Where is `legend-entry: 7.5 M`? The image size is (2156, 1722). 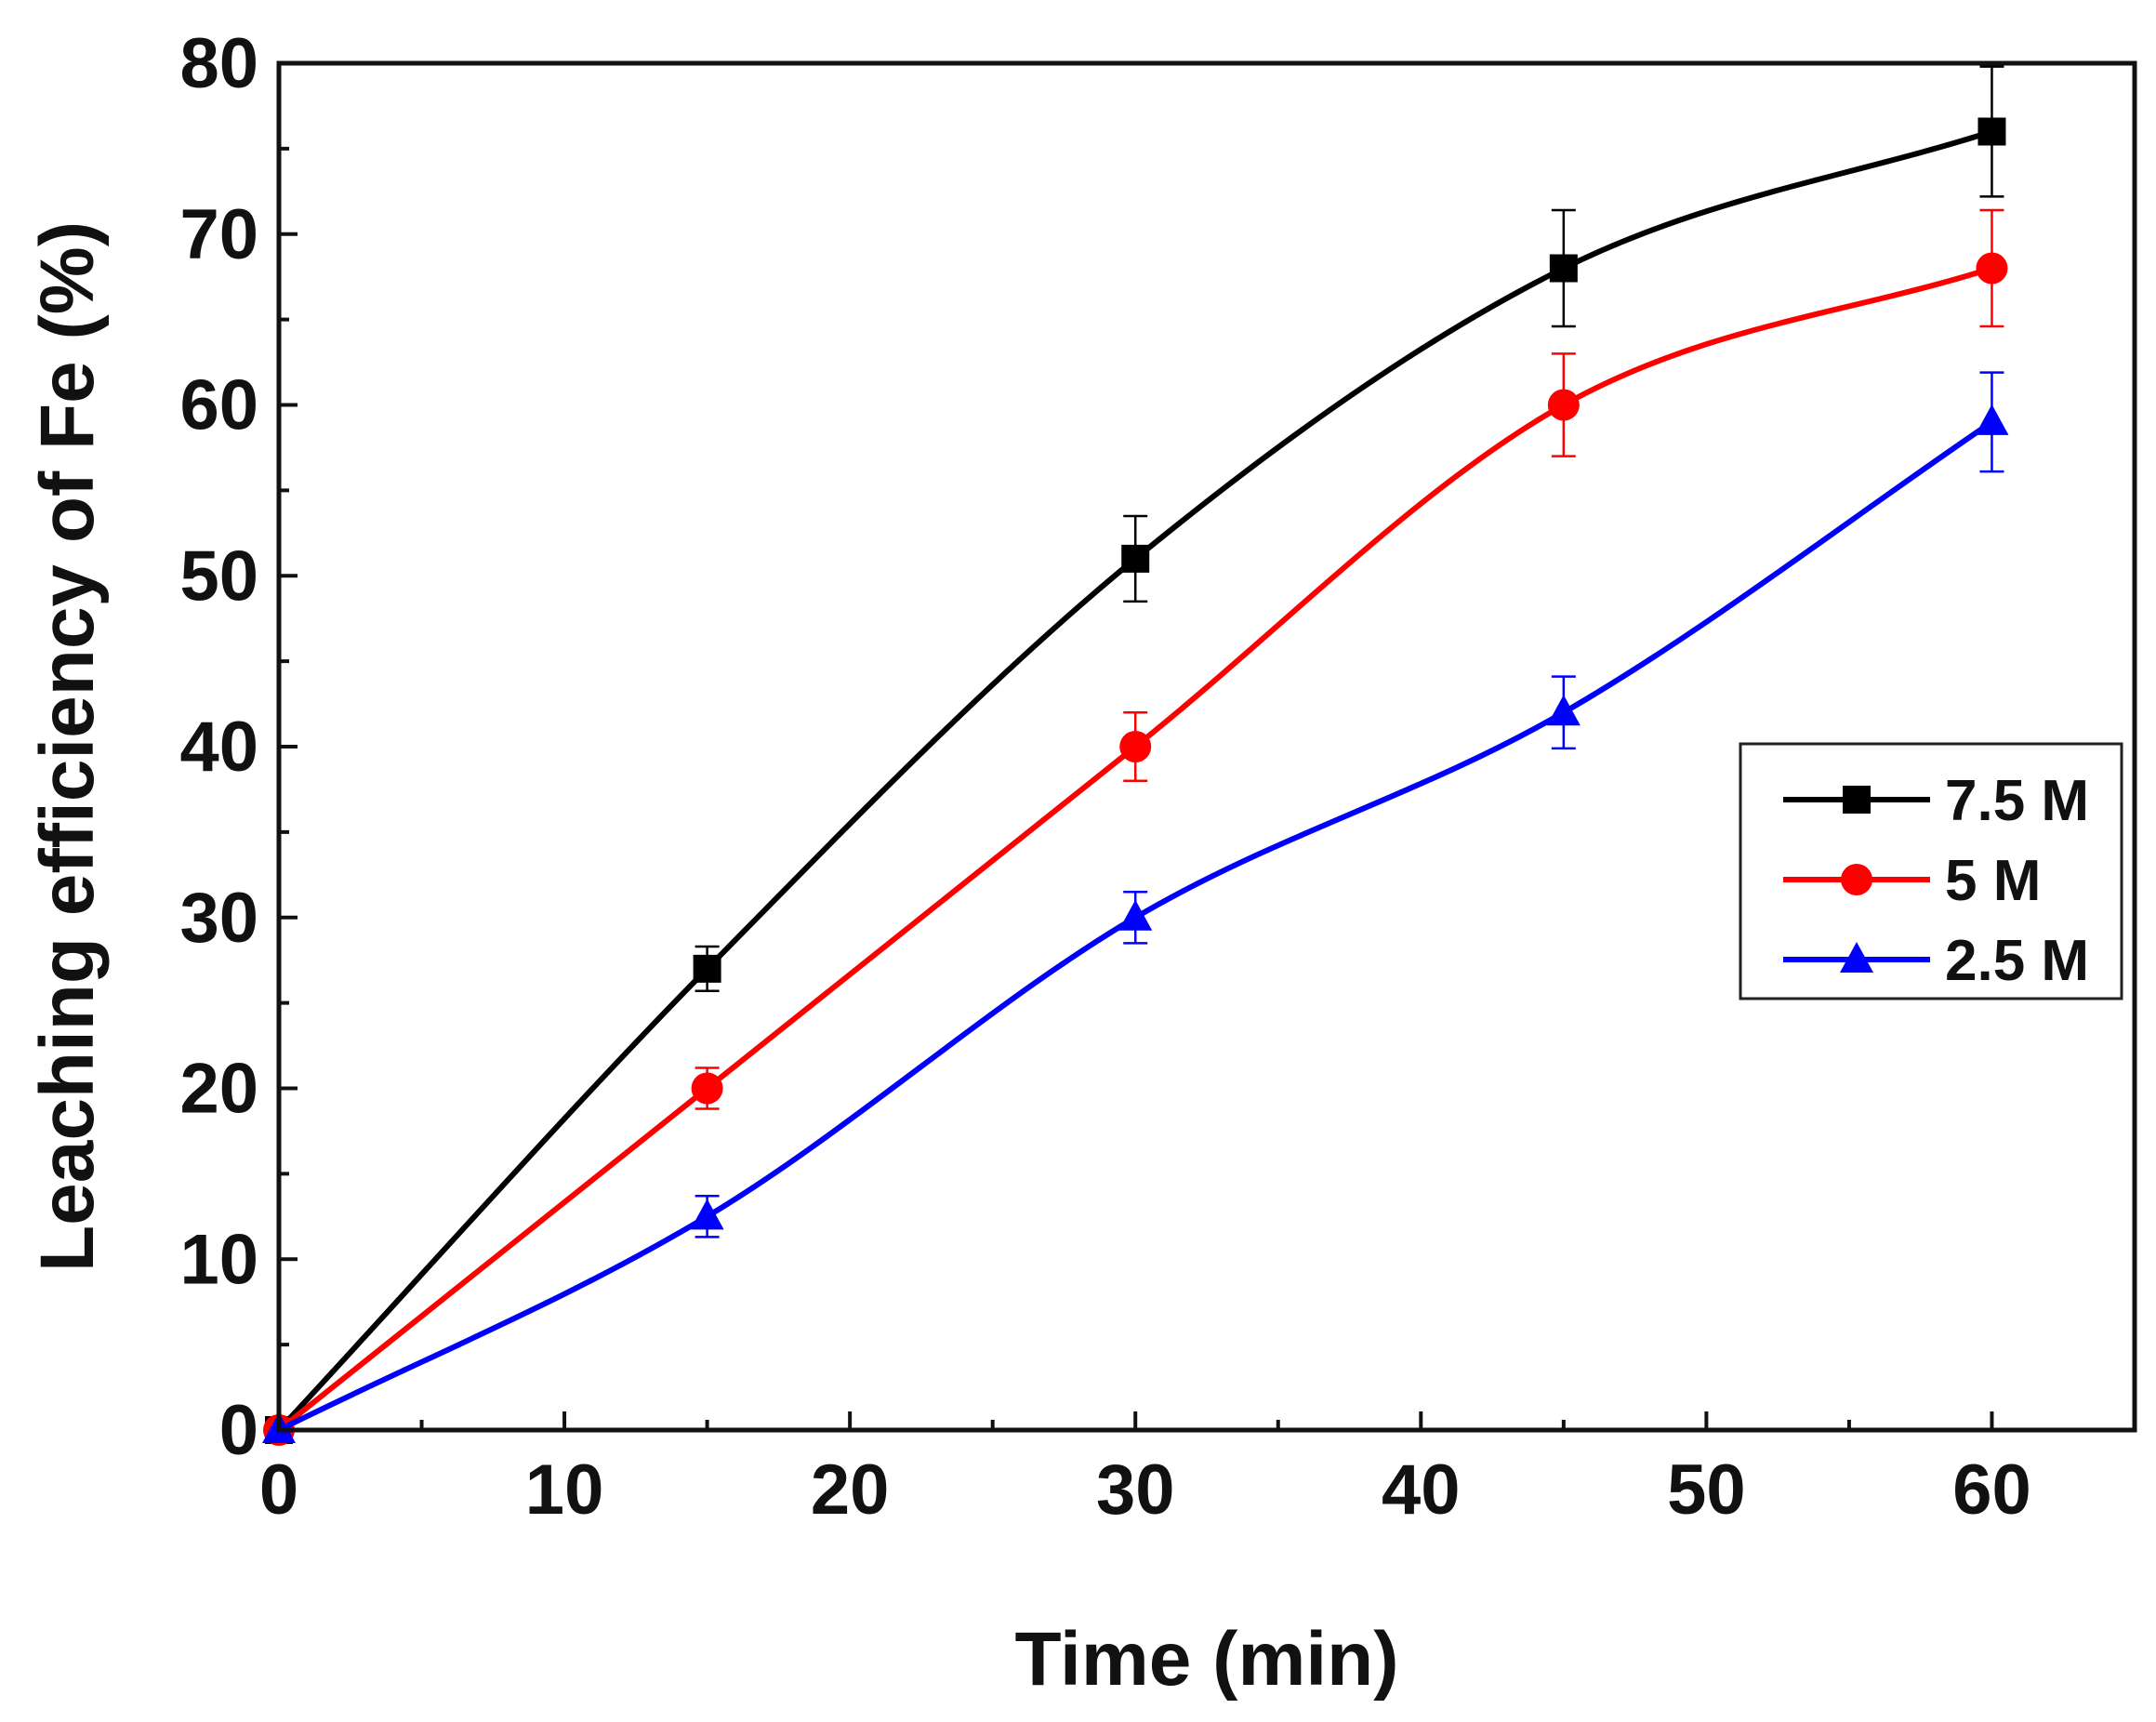 legend-entry: 7.5 M is located at coordinates (1936, 801).